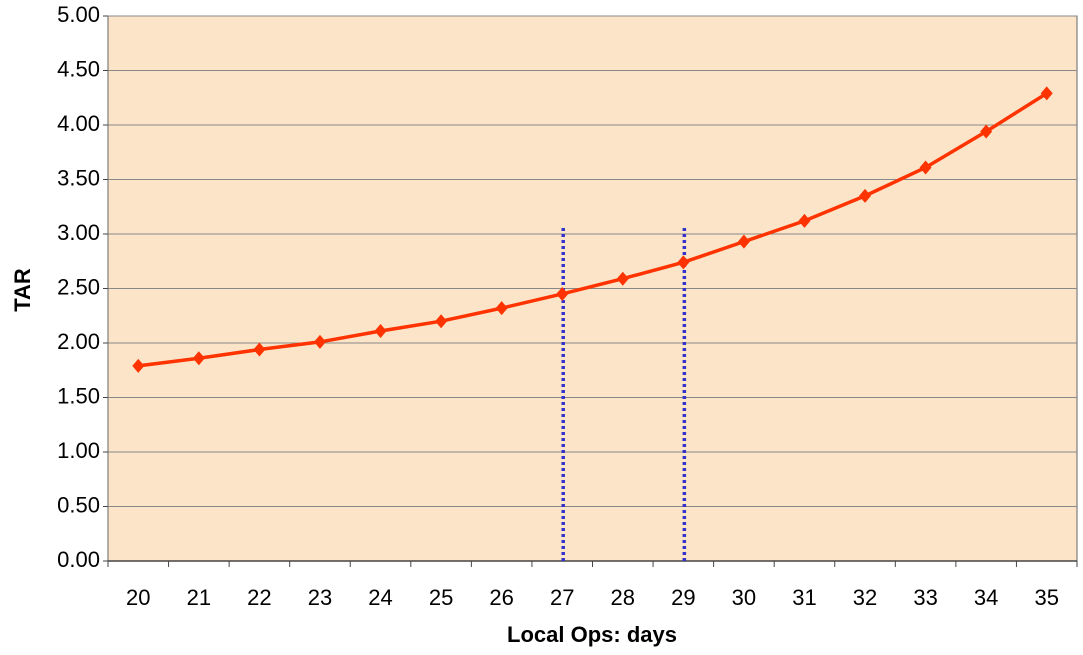 The height and width of the screenshot is (655, 1083). Describe the element at coordinates (744, 597) in the screenshot. I see `x-tick-label: 30` at that location.